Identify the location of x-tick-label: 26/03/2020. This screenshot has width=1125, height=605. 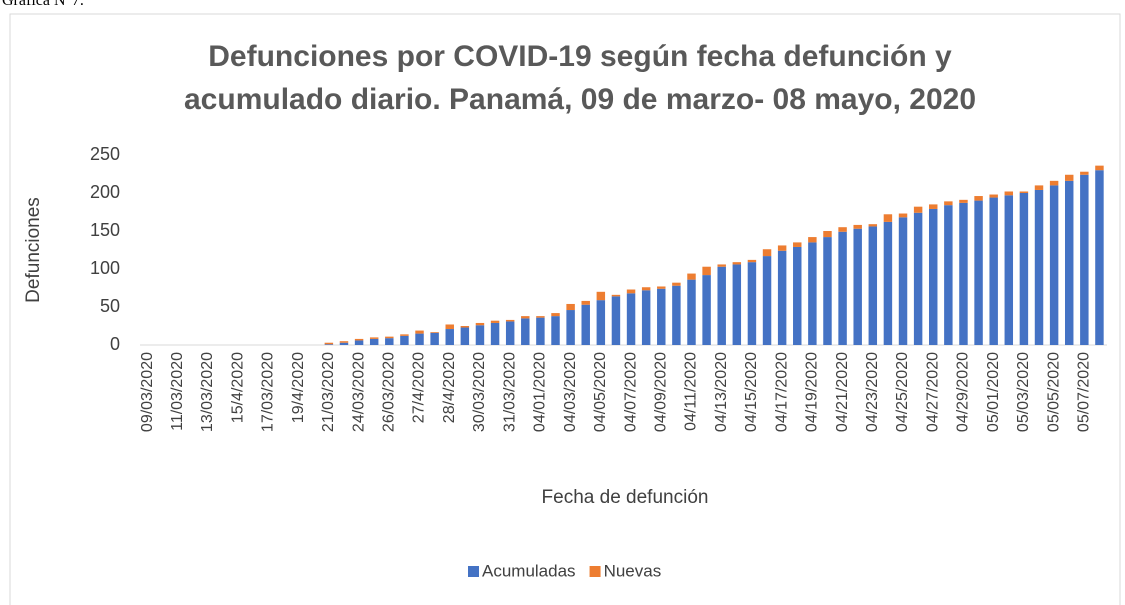
(389, 392).